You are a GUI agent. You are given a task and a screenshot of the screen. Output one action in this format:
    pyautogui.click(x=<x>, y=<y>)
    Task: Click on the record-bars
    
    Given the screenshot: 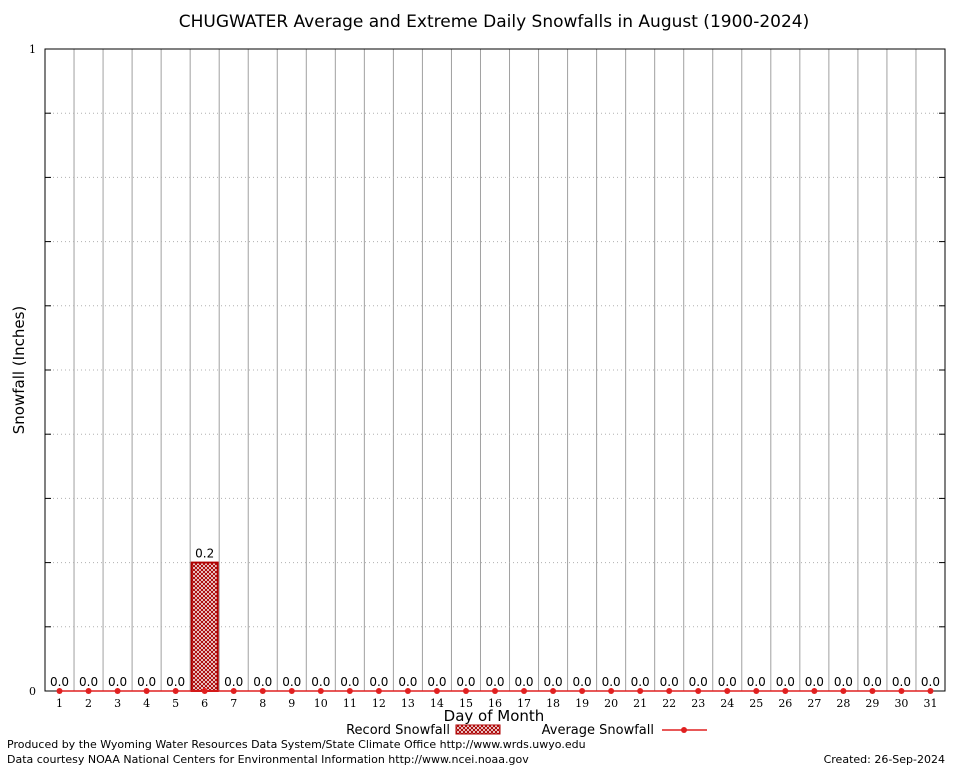 What is the action you would take?
    pyautogui.click(x=204, y=626)
    